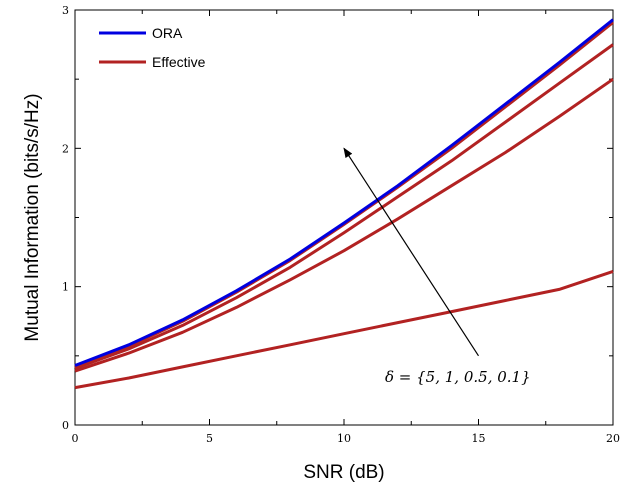  Describe the element at coordinates (179, 62) in the screenshot. I see `legend-label-1: Effective` at that location.